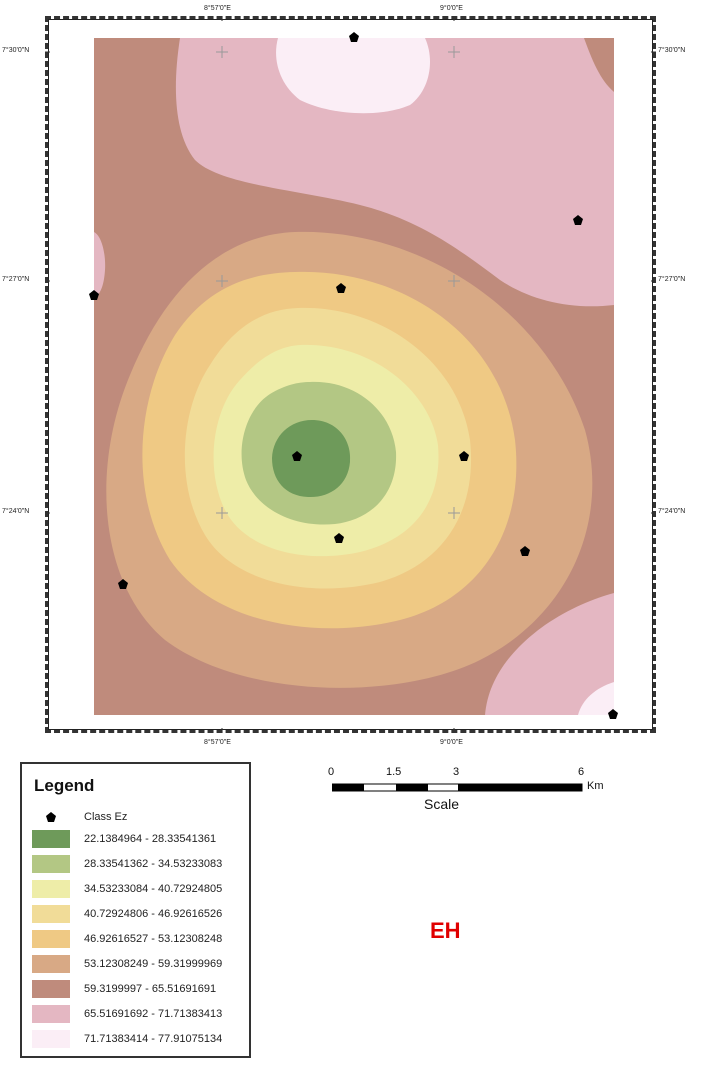 This screenshot has width=701, height=1073. What do you see at coordinates (64, 785) in the screenshot?
I see `legend-title: Legend` at bounding box center [64, 785].